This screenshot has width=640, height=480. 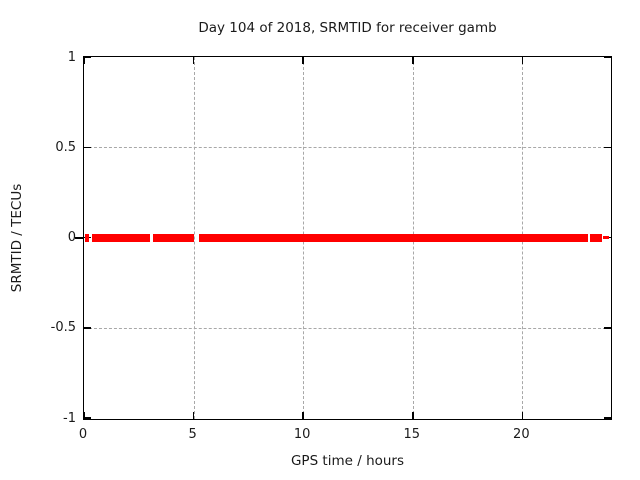 What do you see at coordinates (63, 328) in the screenshot?
I see `y-tick-label: -0.5` at bounding box center [63, 328].